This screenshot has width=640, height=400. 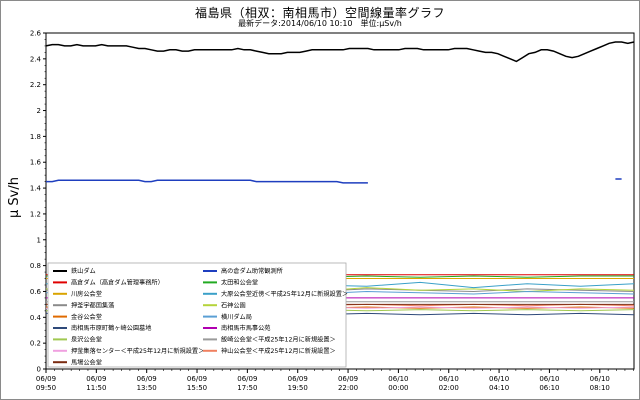 What do you see at coordinates (35, 344) in the screenshot?
I see `y-tick-label: 0.2` at bounding box center [35, 344].